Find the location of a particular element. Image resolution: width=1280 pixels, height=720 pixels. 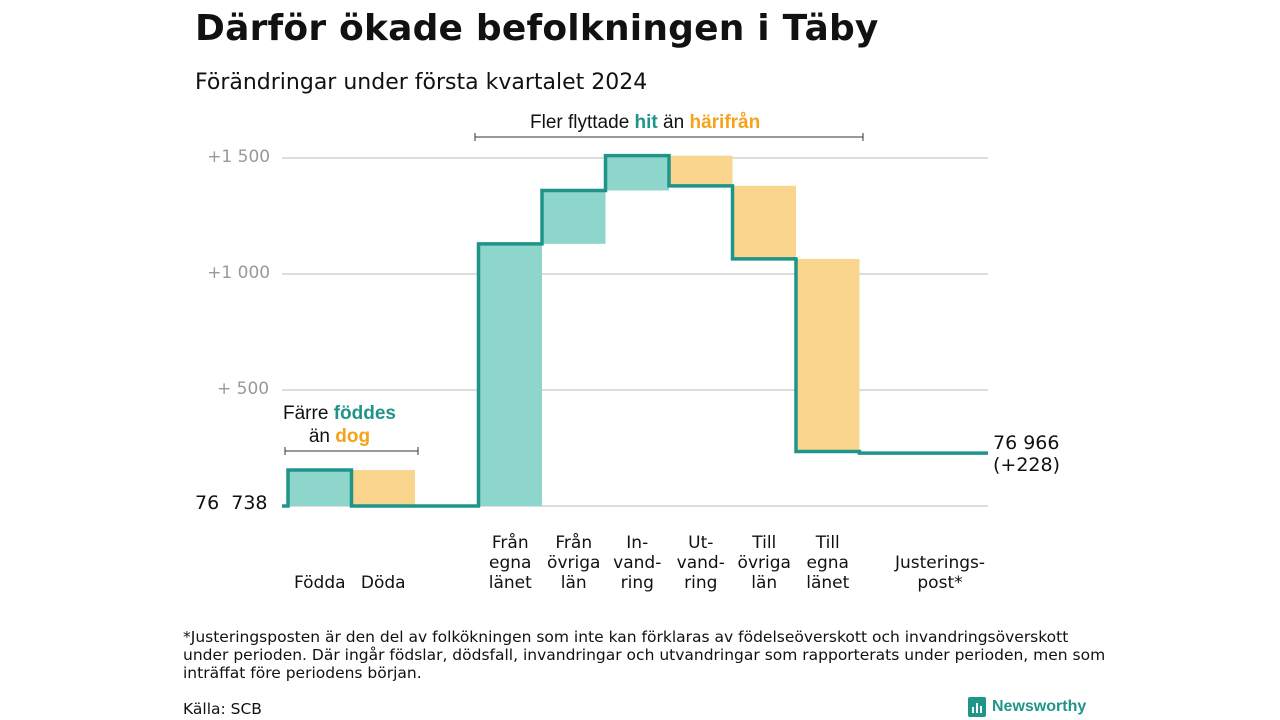

category-label: Födda is located at coordinates (320, 583).